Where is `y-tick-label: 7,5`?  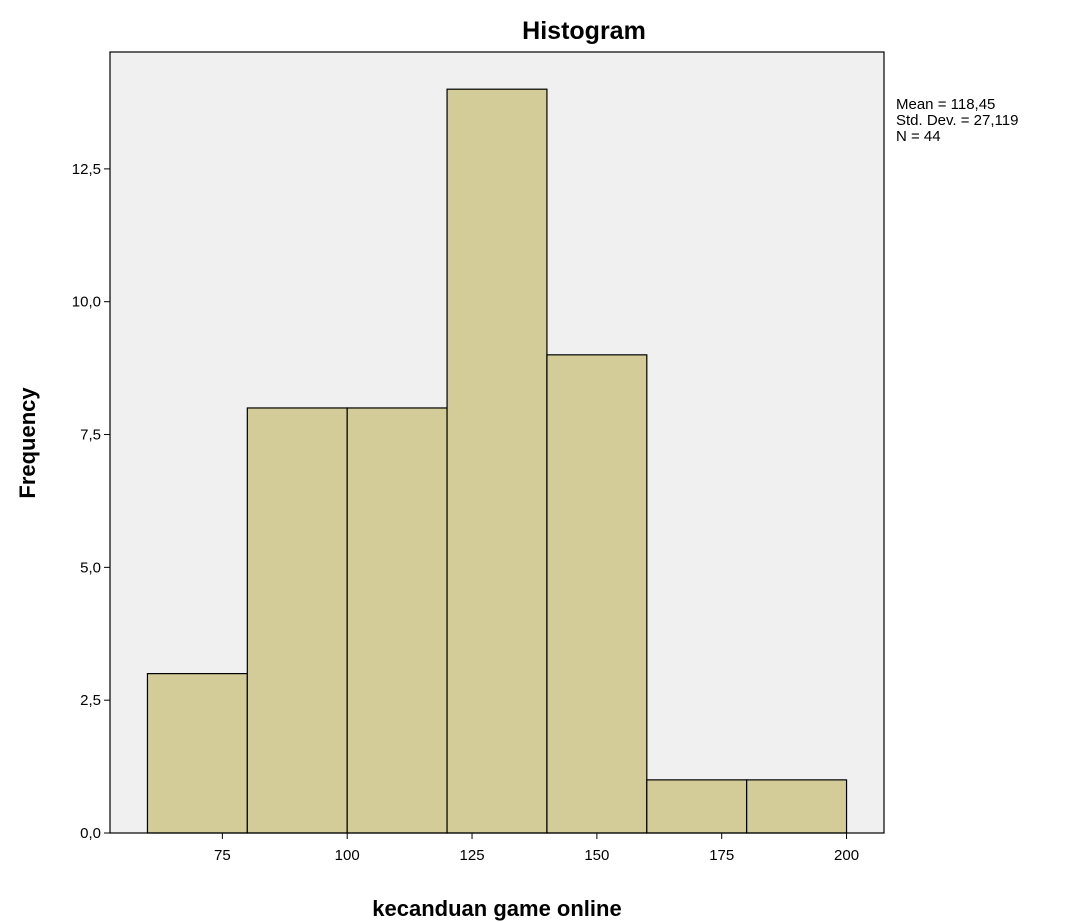 y-tick-label: 7,5 is located at coordinates (90, 435).